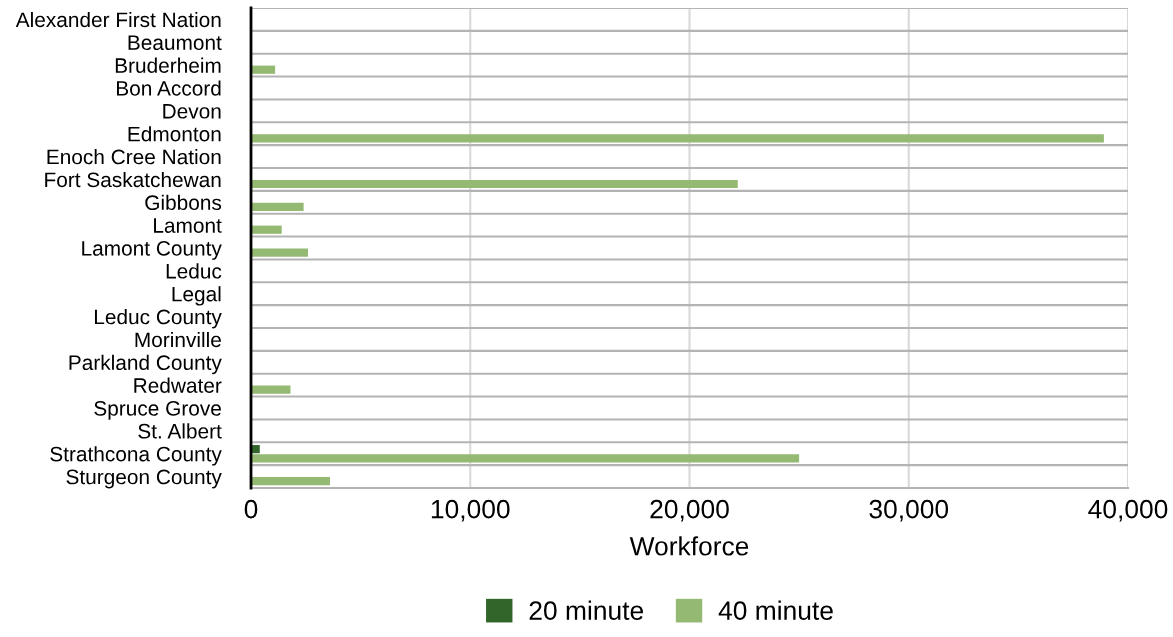 This screenshot has height=637, width=1173. I want to click on y-tick-label: Legal, so click(196, 296).